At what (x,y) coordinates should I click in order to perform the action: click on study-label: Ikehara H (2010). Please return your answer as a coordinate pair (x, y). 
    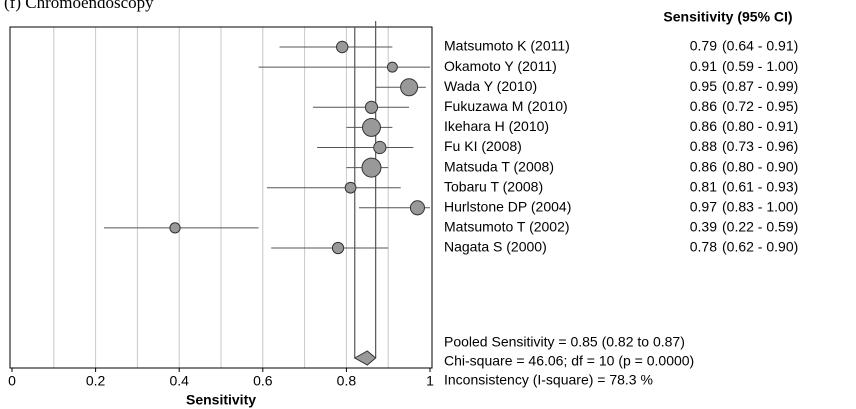
    Looking at the image, I should click on (496, 126).